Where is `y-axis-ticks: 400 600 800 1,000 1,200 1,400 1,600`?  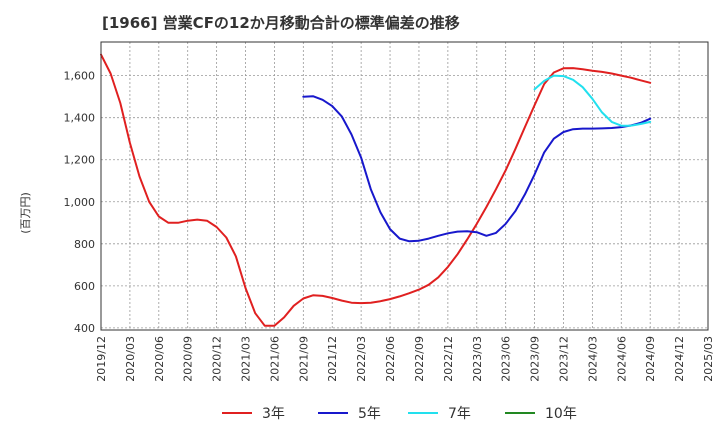
y-axis-ticks: 400 600 800 1,000 1,200 1,400 1,600 is located at coordinates (80, 202).